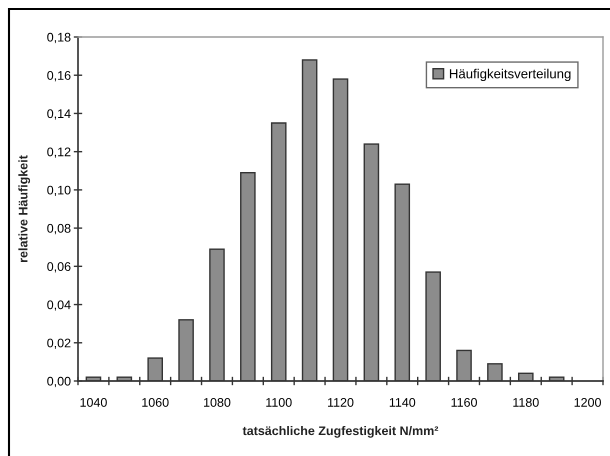 The width and height of the screenshot is (610, 456). I want to click on x-tick-label: 1120, so click(341, 402).